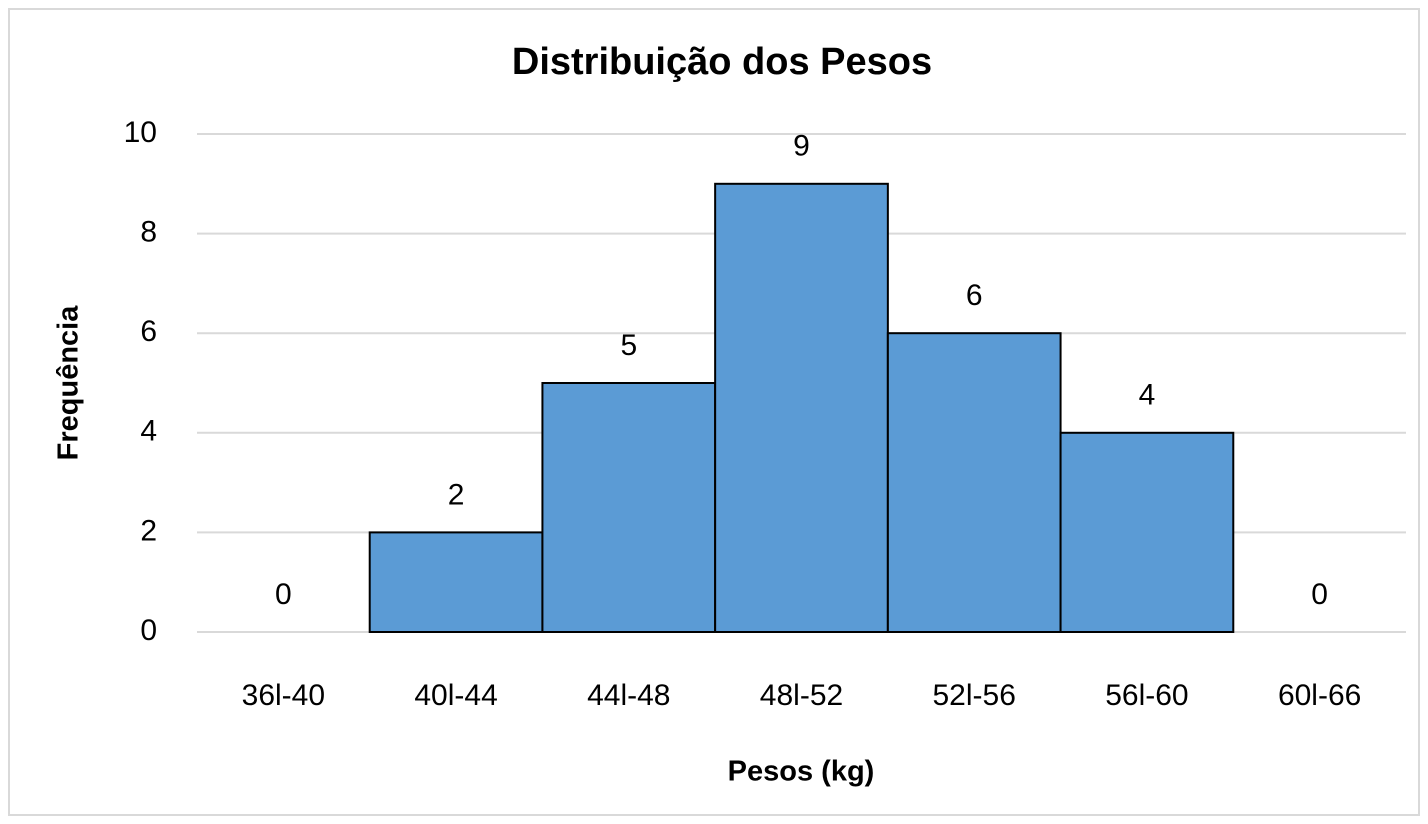 The height and width of the screenshot is (824, 1428). What do you see at coordinates (140, 132) in the screenshot?
I see `y-tick-label: 10` at bounding box center [140, 132].